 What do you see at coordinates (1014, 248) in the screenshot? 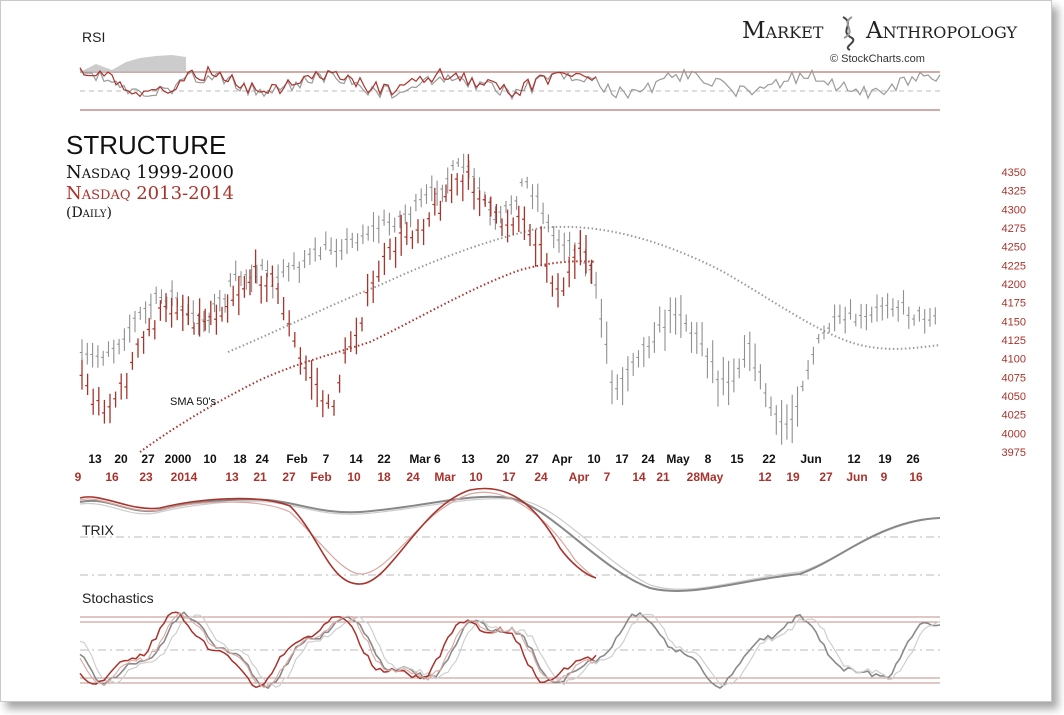
I see `y-tick-label: 4250` at bounding box center [1014, 248].